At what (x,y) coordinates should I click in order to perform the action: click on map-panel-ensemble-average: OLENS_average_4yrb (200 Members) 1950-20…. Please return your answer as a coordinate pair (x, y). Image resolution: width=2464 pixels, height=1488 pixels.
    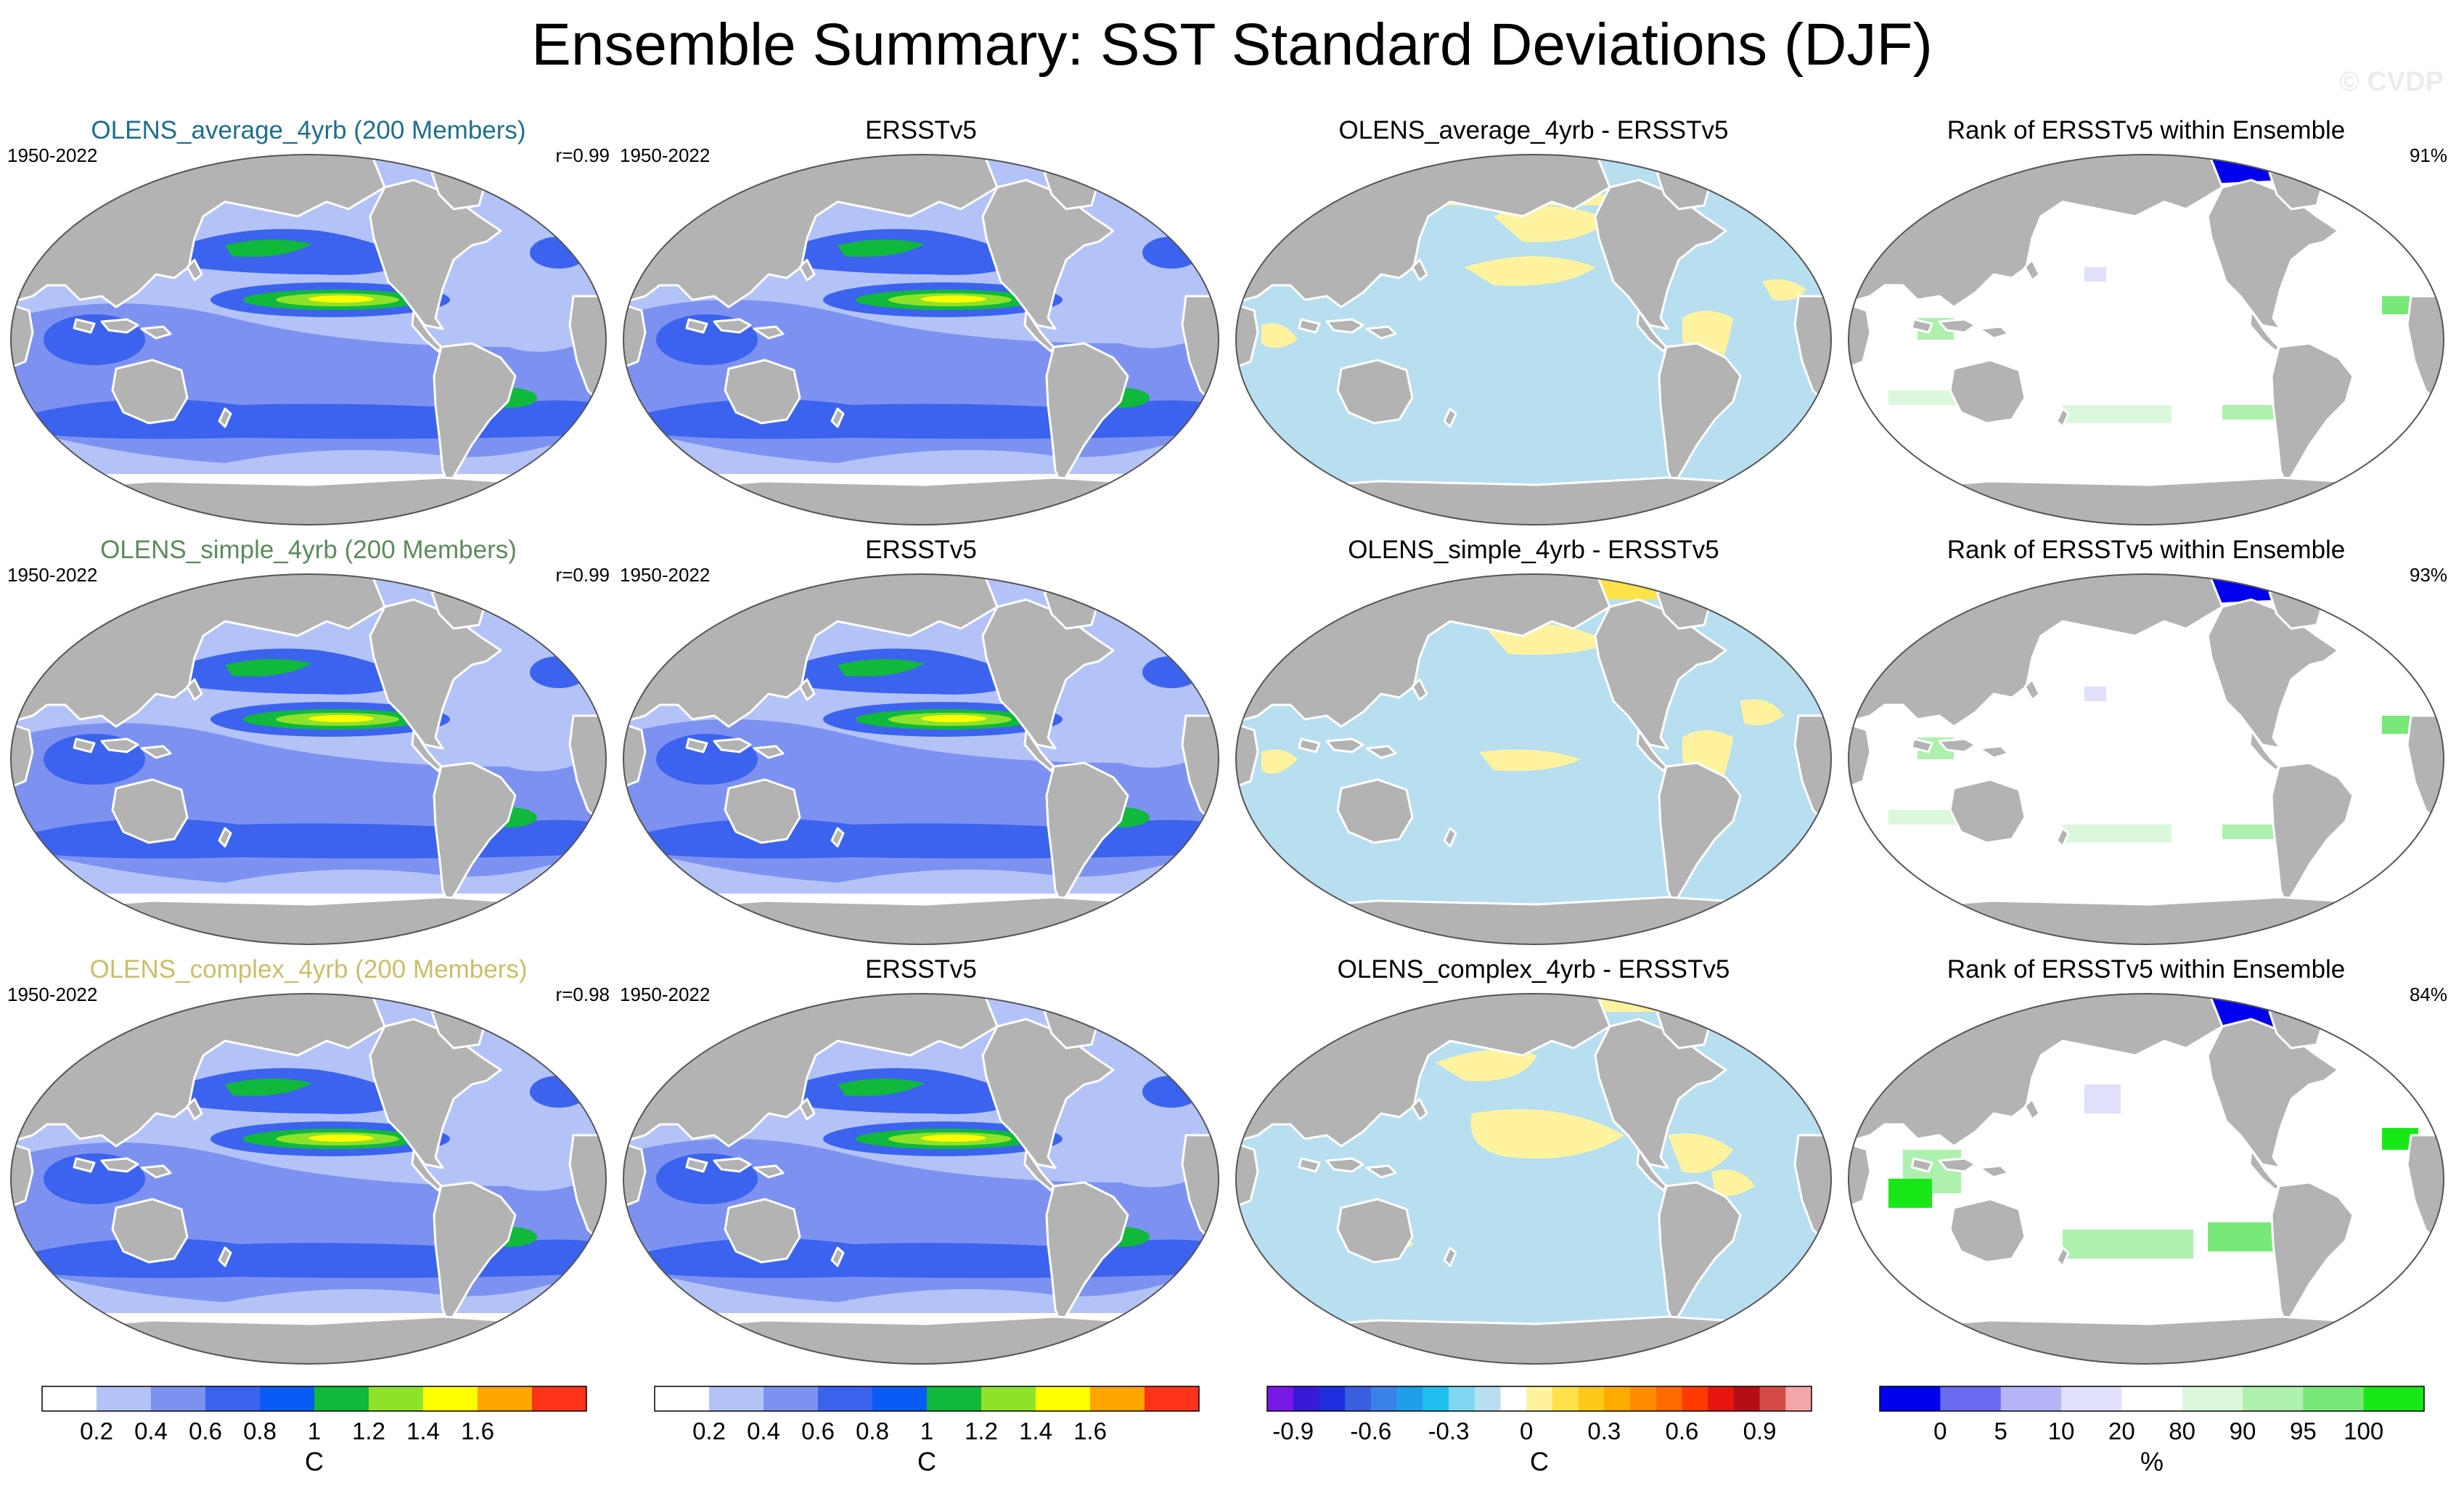
    Looking at the image, I should click on (308, 321).